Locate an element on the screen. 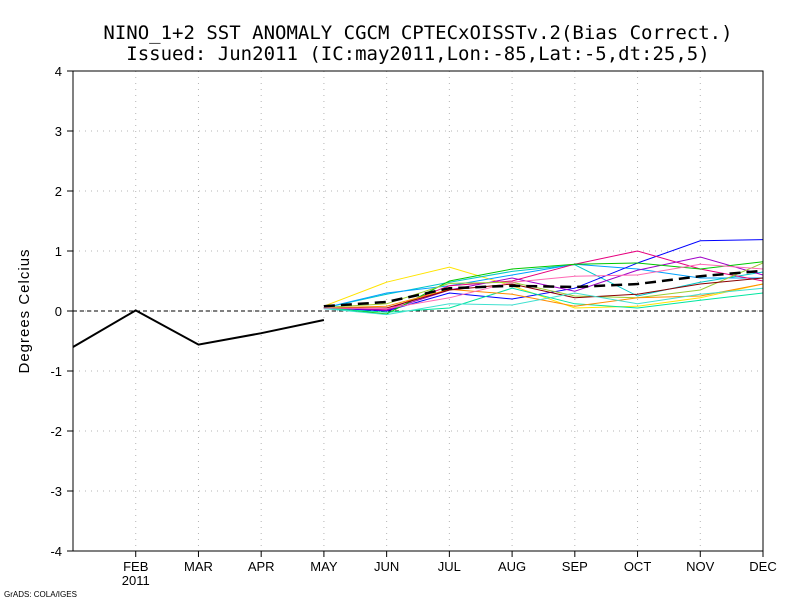 Image resolution: width=800 pixels, height=600 pixels. ensemble-members is located at coordinates (543, 277).